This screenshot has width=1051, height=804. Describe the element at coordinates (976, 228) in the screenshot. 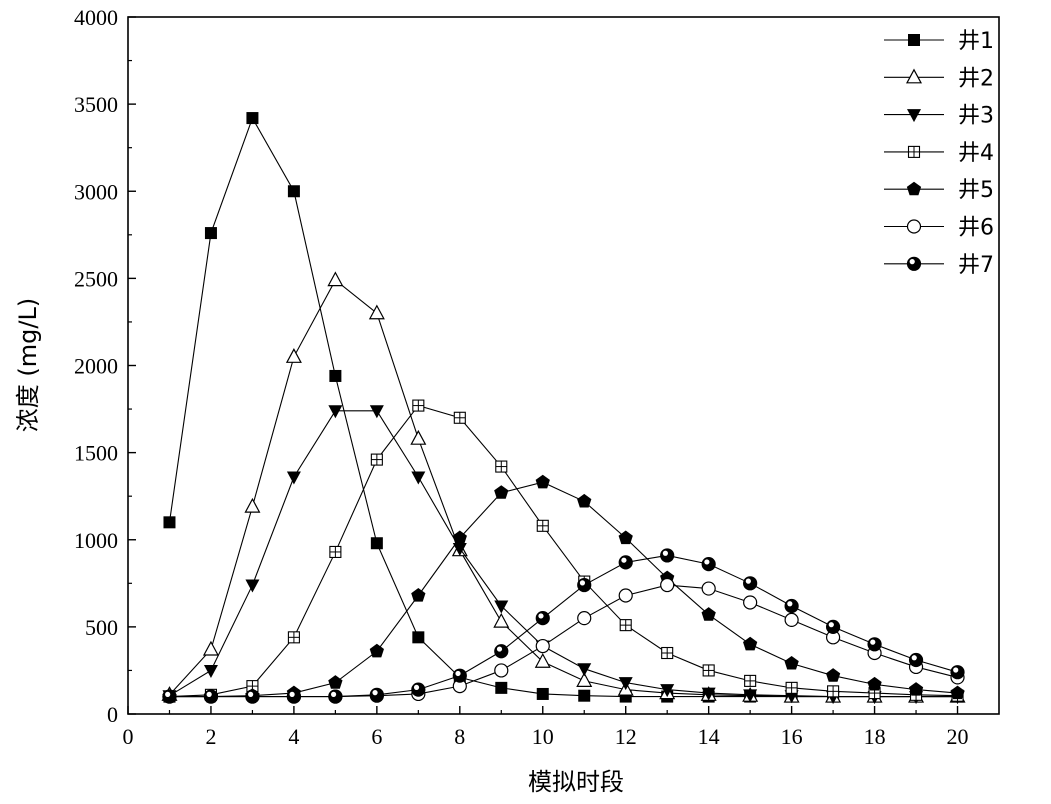

I see `legend-label: 井6` at that location.